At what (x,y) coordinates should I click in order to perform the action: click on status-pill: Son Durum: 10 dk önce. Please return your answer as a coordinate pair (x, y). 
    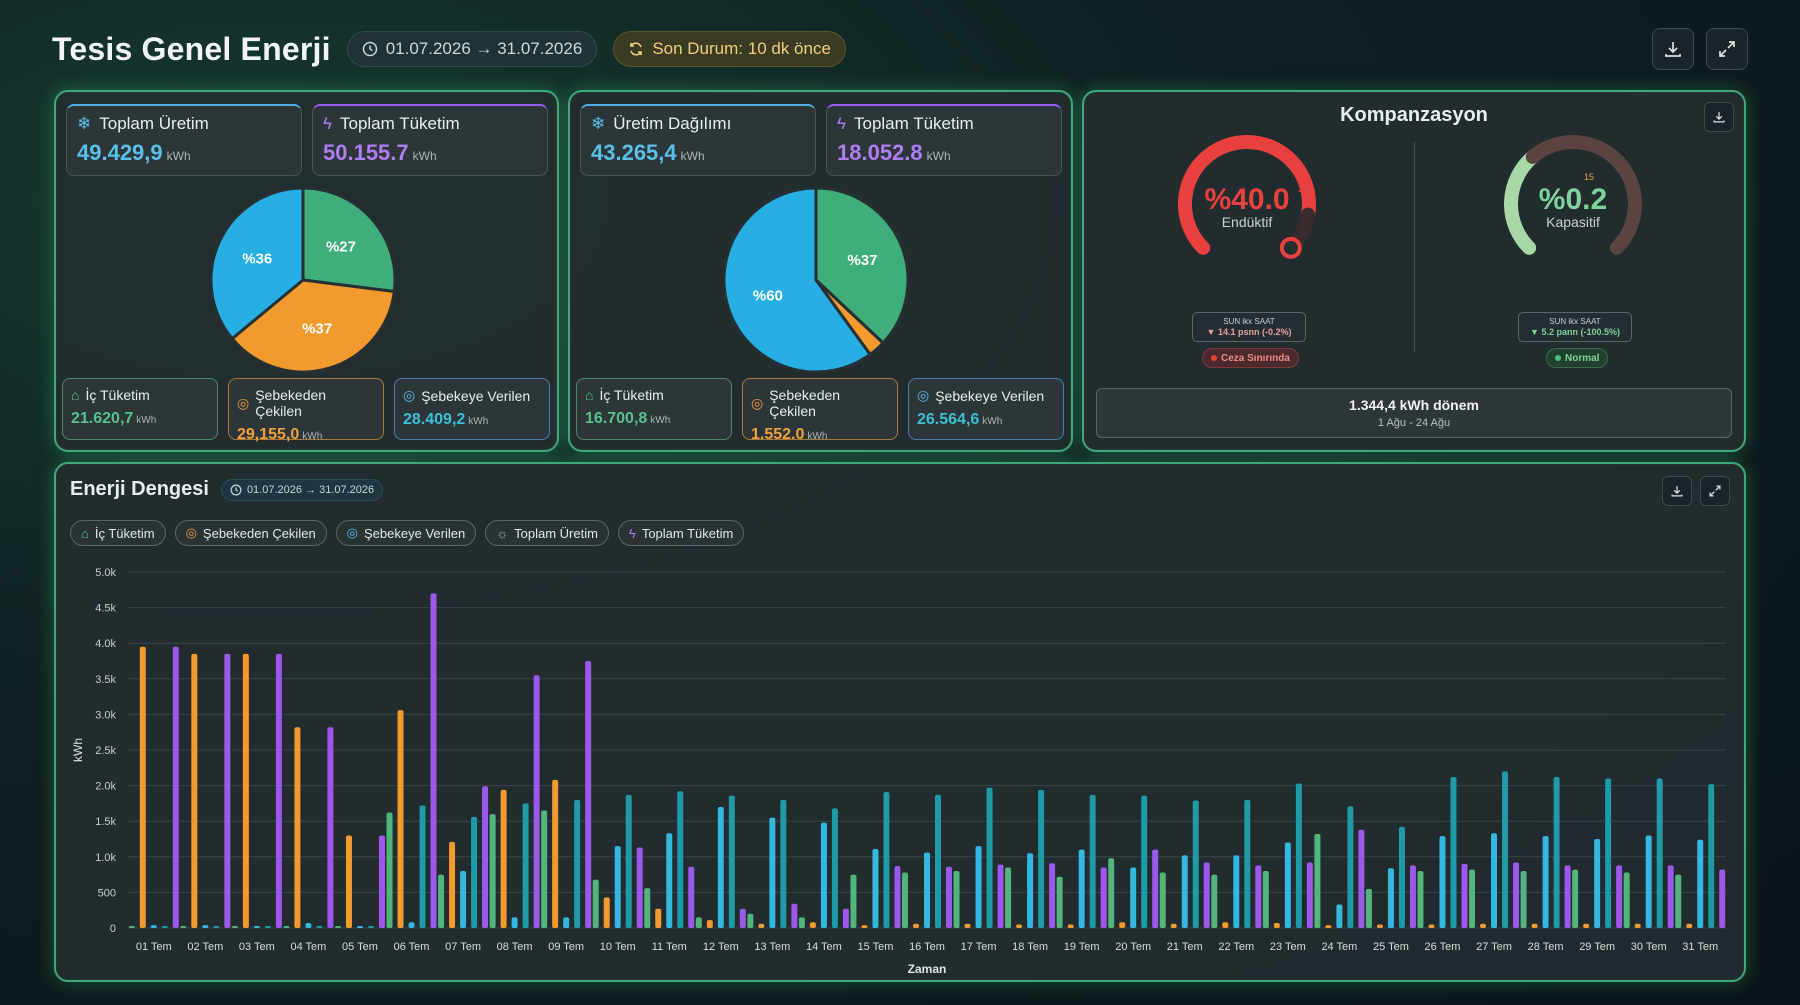
    Looking at the image, I should click on (729, 49).